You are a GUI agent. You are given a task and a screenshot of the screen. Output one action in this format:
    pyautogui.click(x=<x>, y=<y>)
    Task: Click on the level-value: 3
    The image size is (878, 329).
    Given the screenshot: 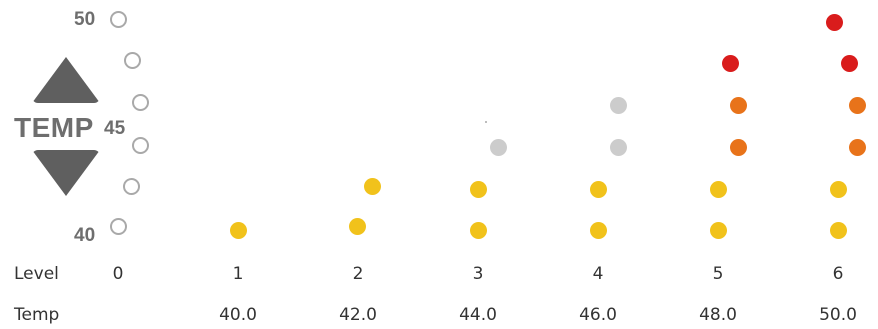 What is the action you would take?
    pyautogui.click(x=478, y=274)
    